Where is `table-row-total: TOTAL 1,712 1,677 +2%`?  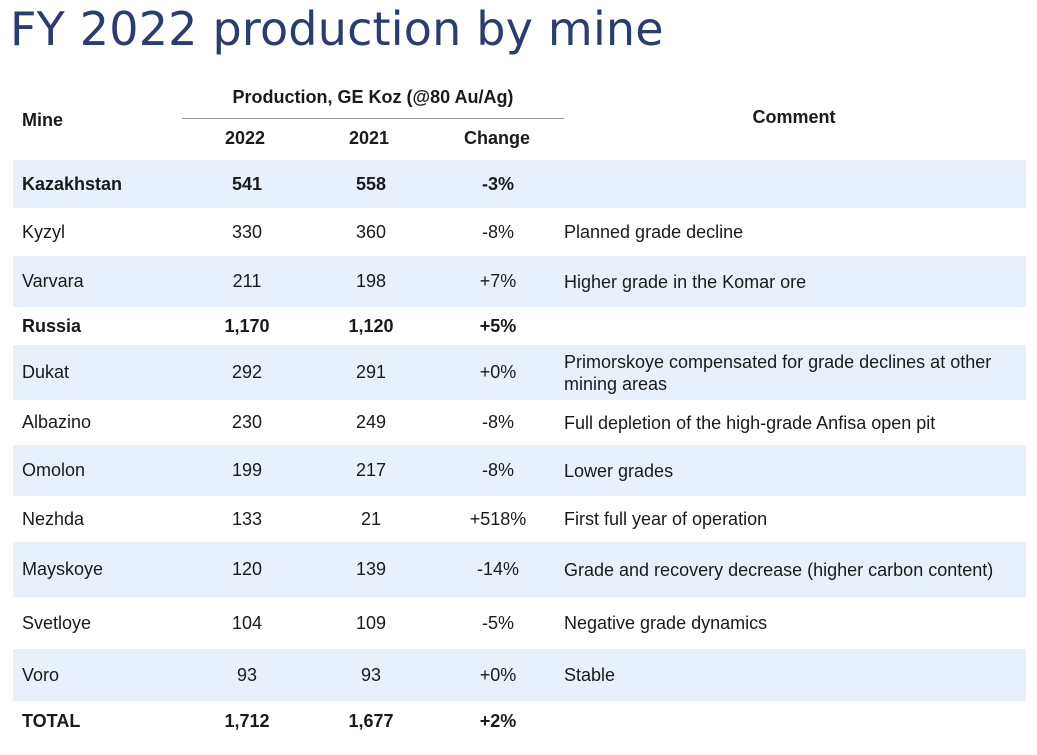 table-row-total: TOTAL 1,712 1,677 +2% is located at coordinates (519, 721).